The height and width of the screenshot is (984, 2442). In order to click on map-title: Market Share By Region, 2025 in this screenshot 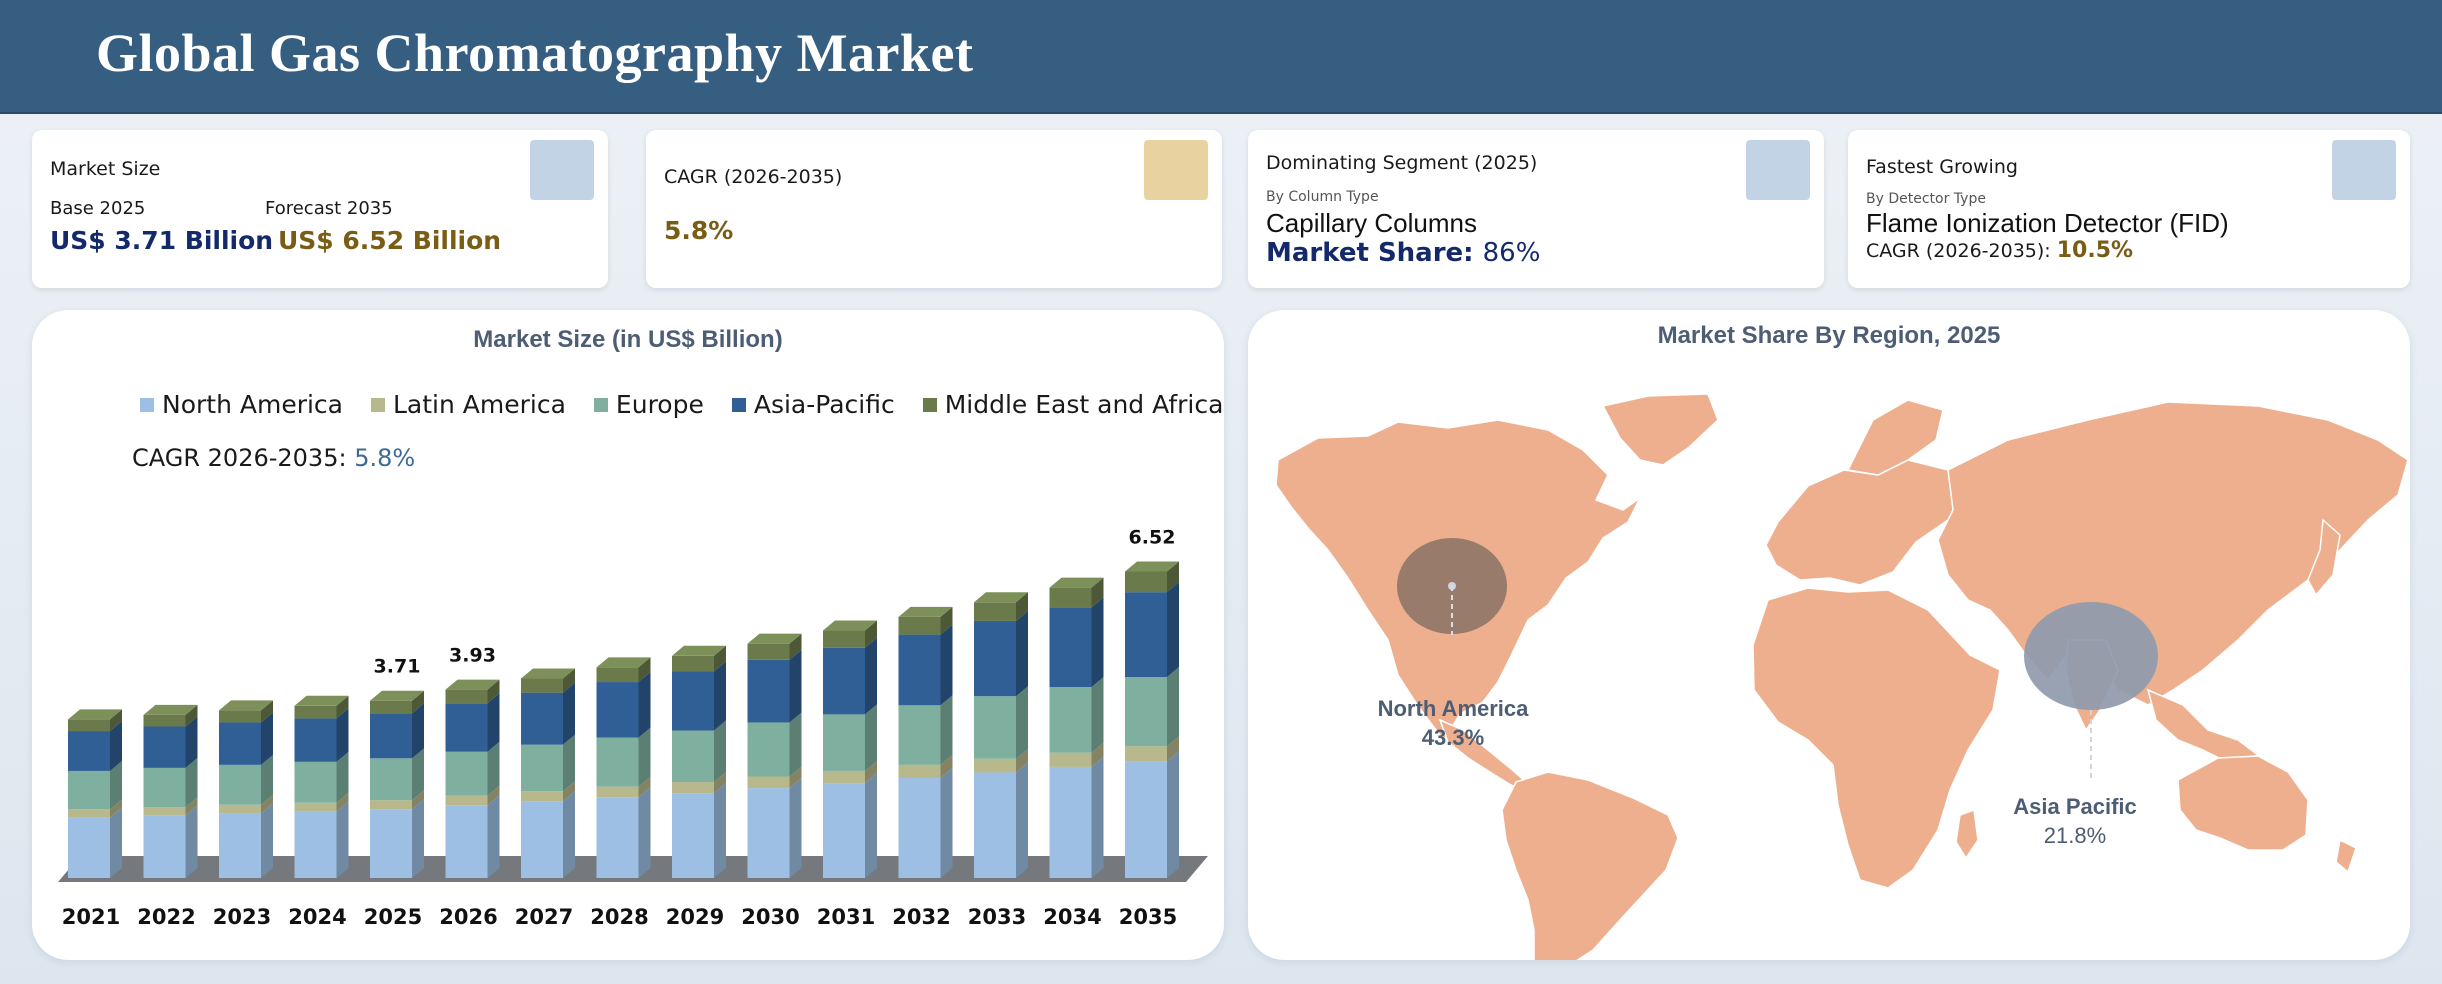, I will do `click(1829, 335)`.